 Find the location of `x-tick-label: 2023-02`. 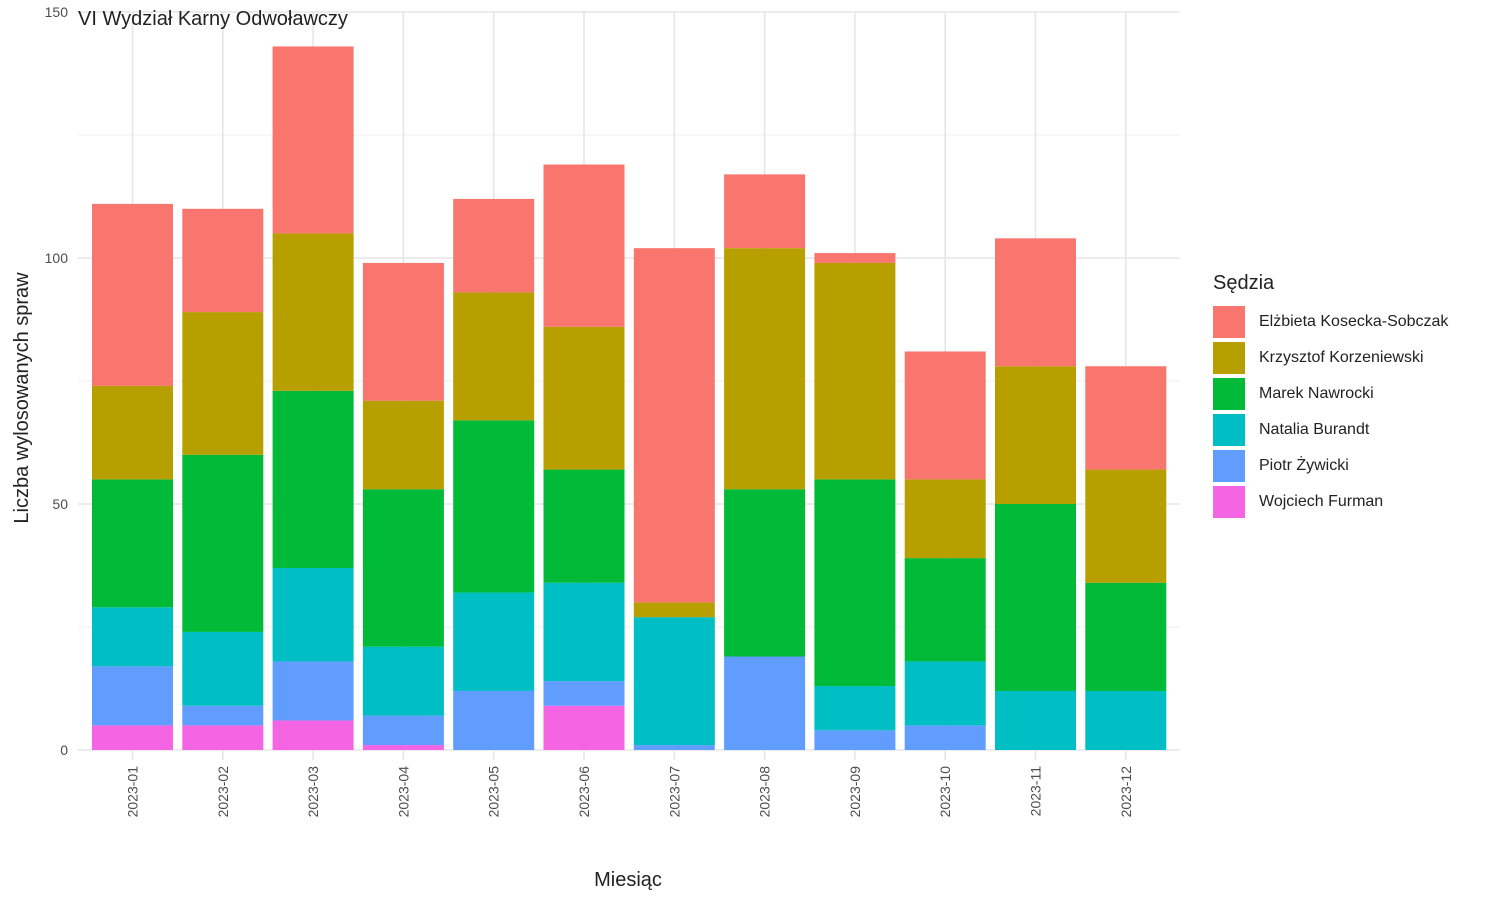

x-tick-label: 2023-02 is located at coordinates (223, 792).